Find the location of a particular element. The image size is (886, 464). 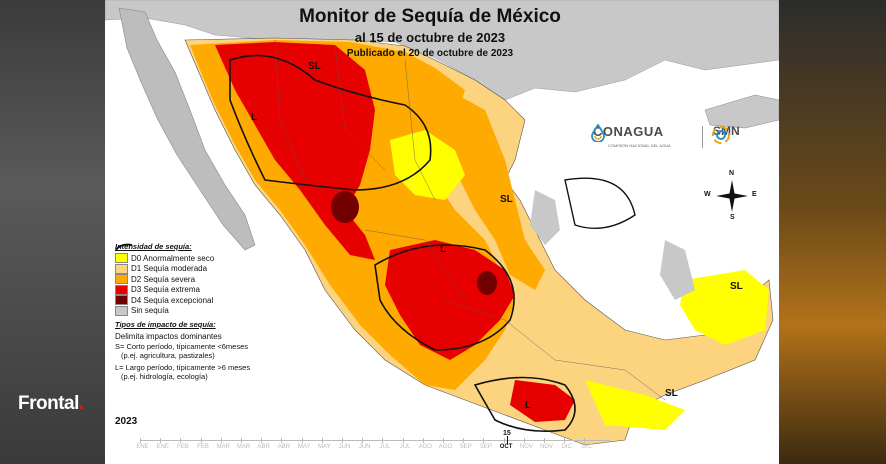

d4-central is located at coordinates (487, 283).